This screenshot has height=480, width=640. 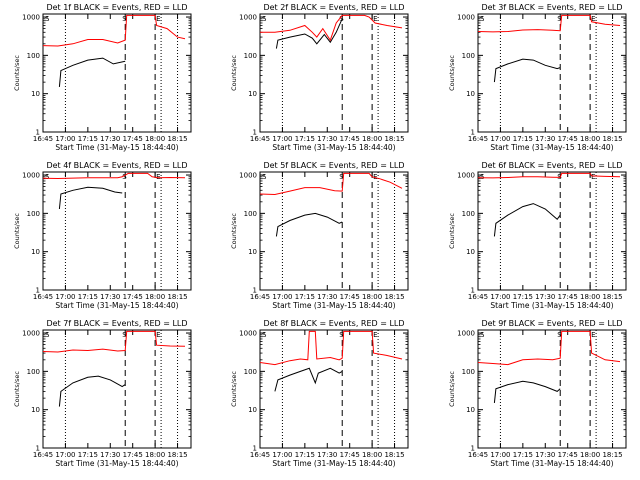 What do you see at coordinates (116, 165) in the screenshot?
I see `chart-title: Det 4f BLACK = Events, RED = LLD` at bounding box center [116, 165].